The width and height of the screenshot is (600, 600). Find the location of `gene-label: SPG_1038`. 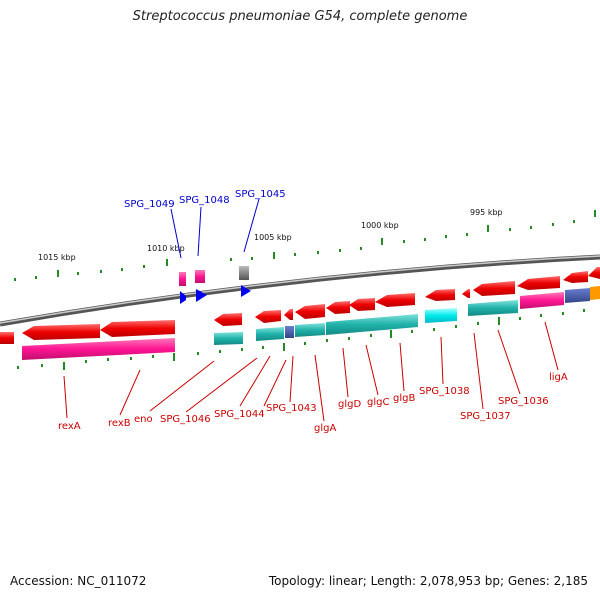

gene-label: SPG_1038 is located at coordinates (444, 391).